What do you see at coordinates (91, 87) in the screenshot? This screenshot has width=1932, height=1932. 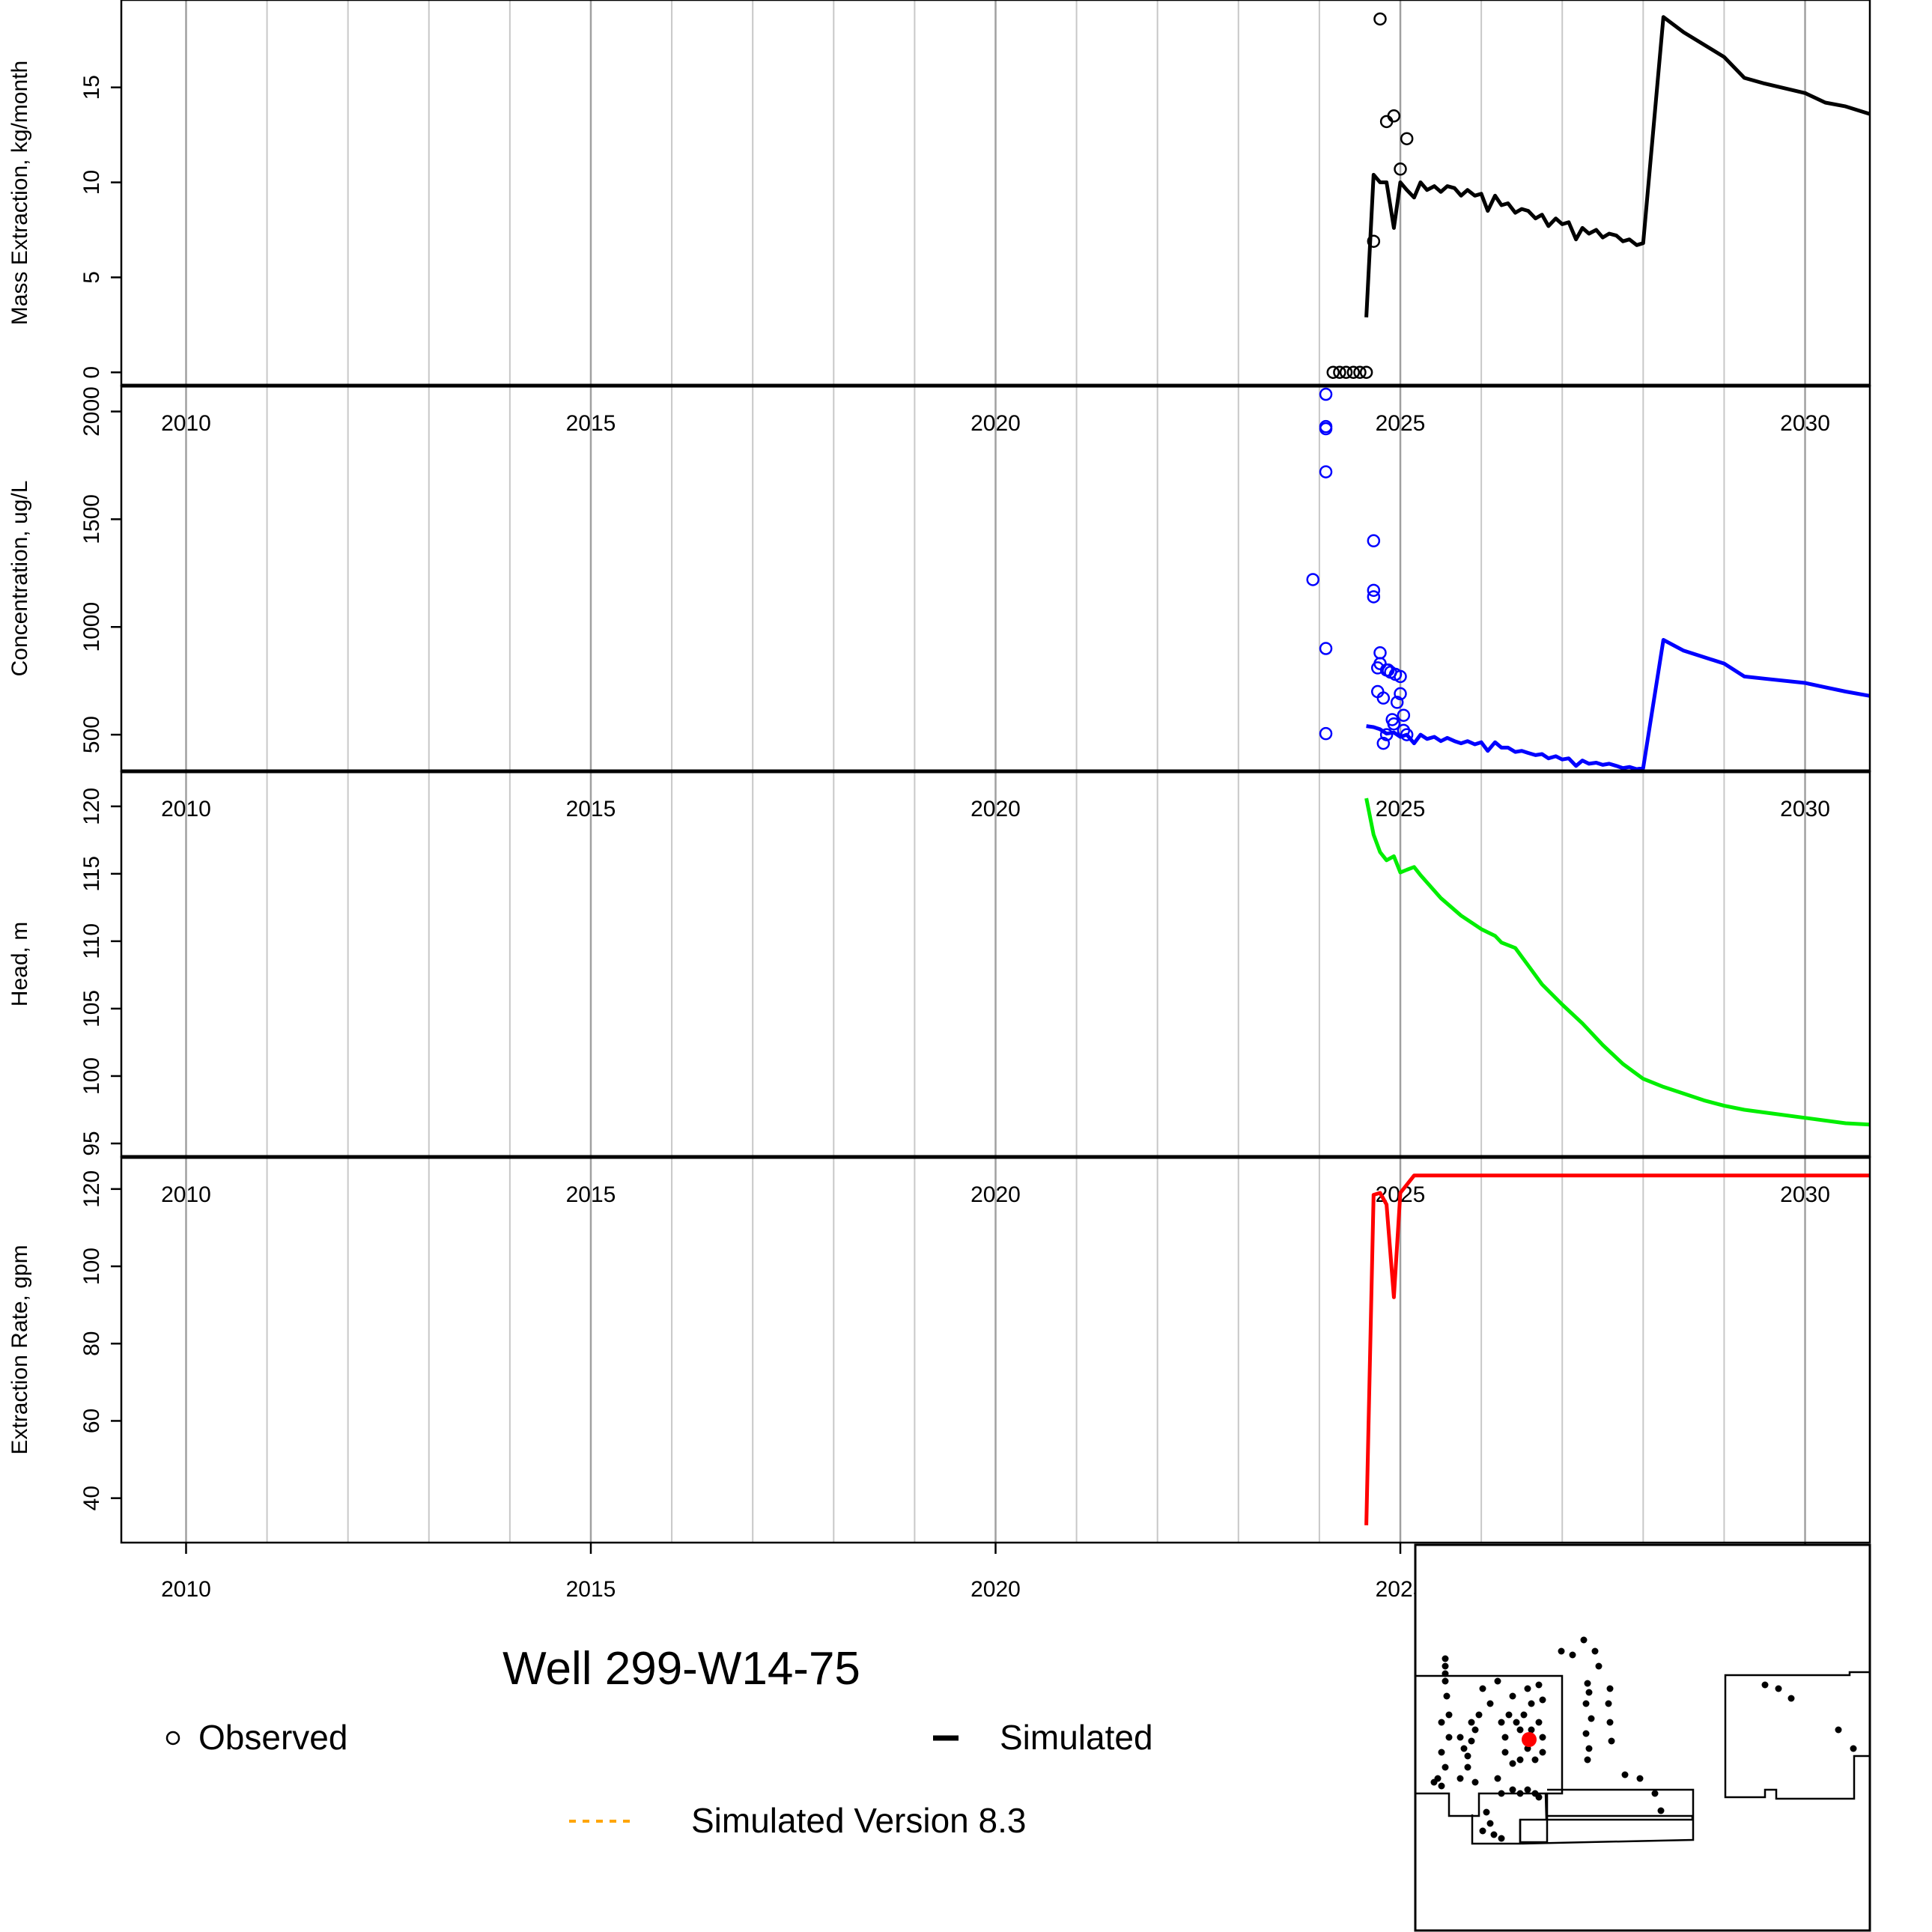 I see `y-tick-label: 15` at bounding box center [91, 87].